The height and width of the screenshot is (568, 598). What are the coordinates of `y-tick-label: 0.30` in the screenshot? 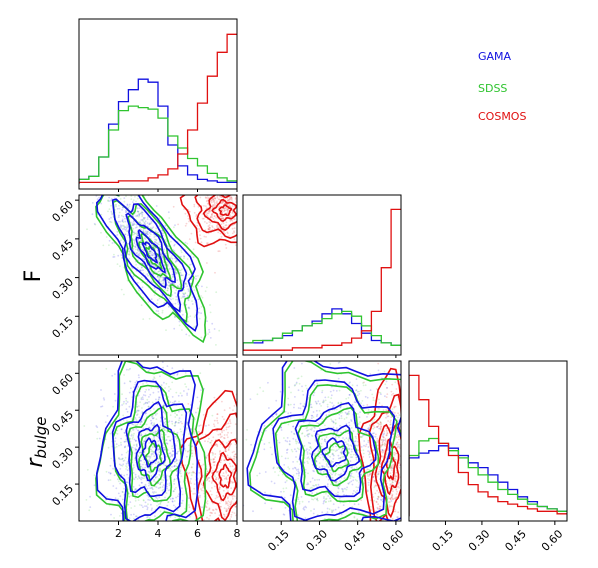 It's located at (63, 458).